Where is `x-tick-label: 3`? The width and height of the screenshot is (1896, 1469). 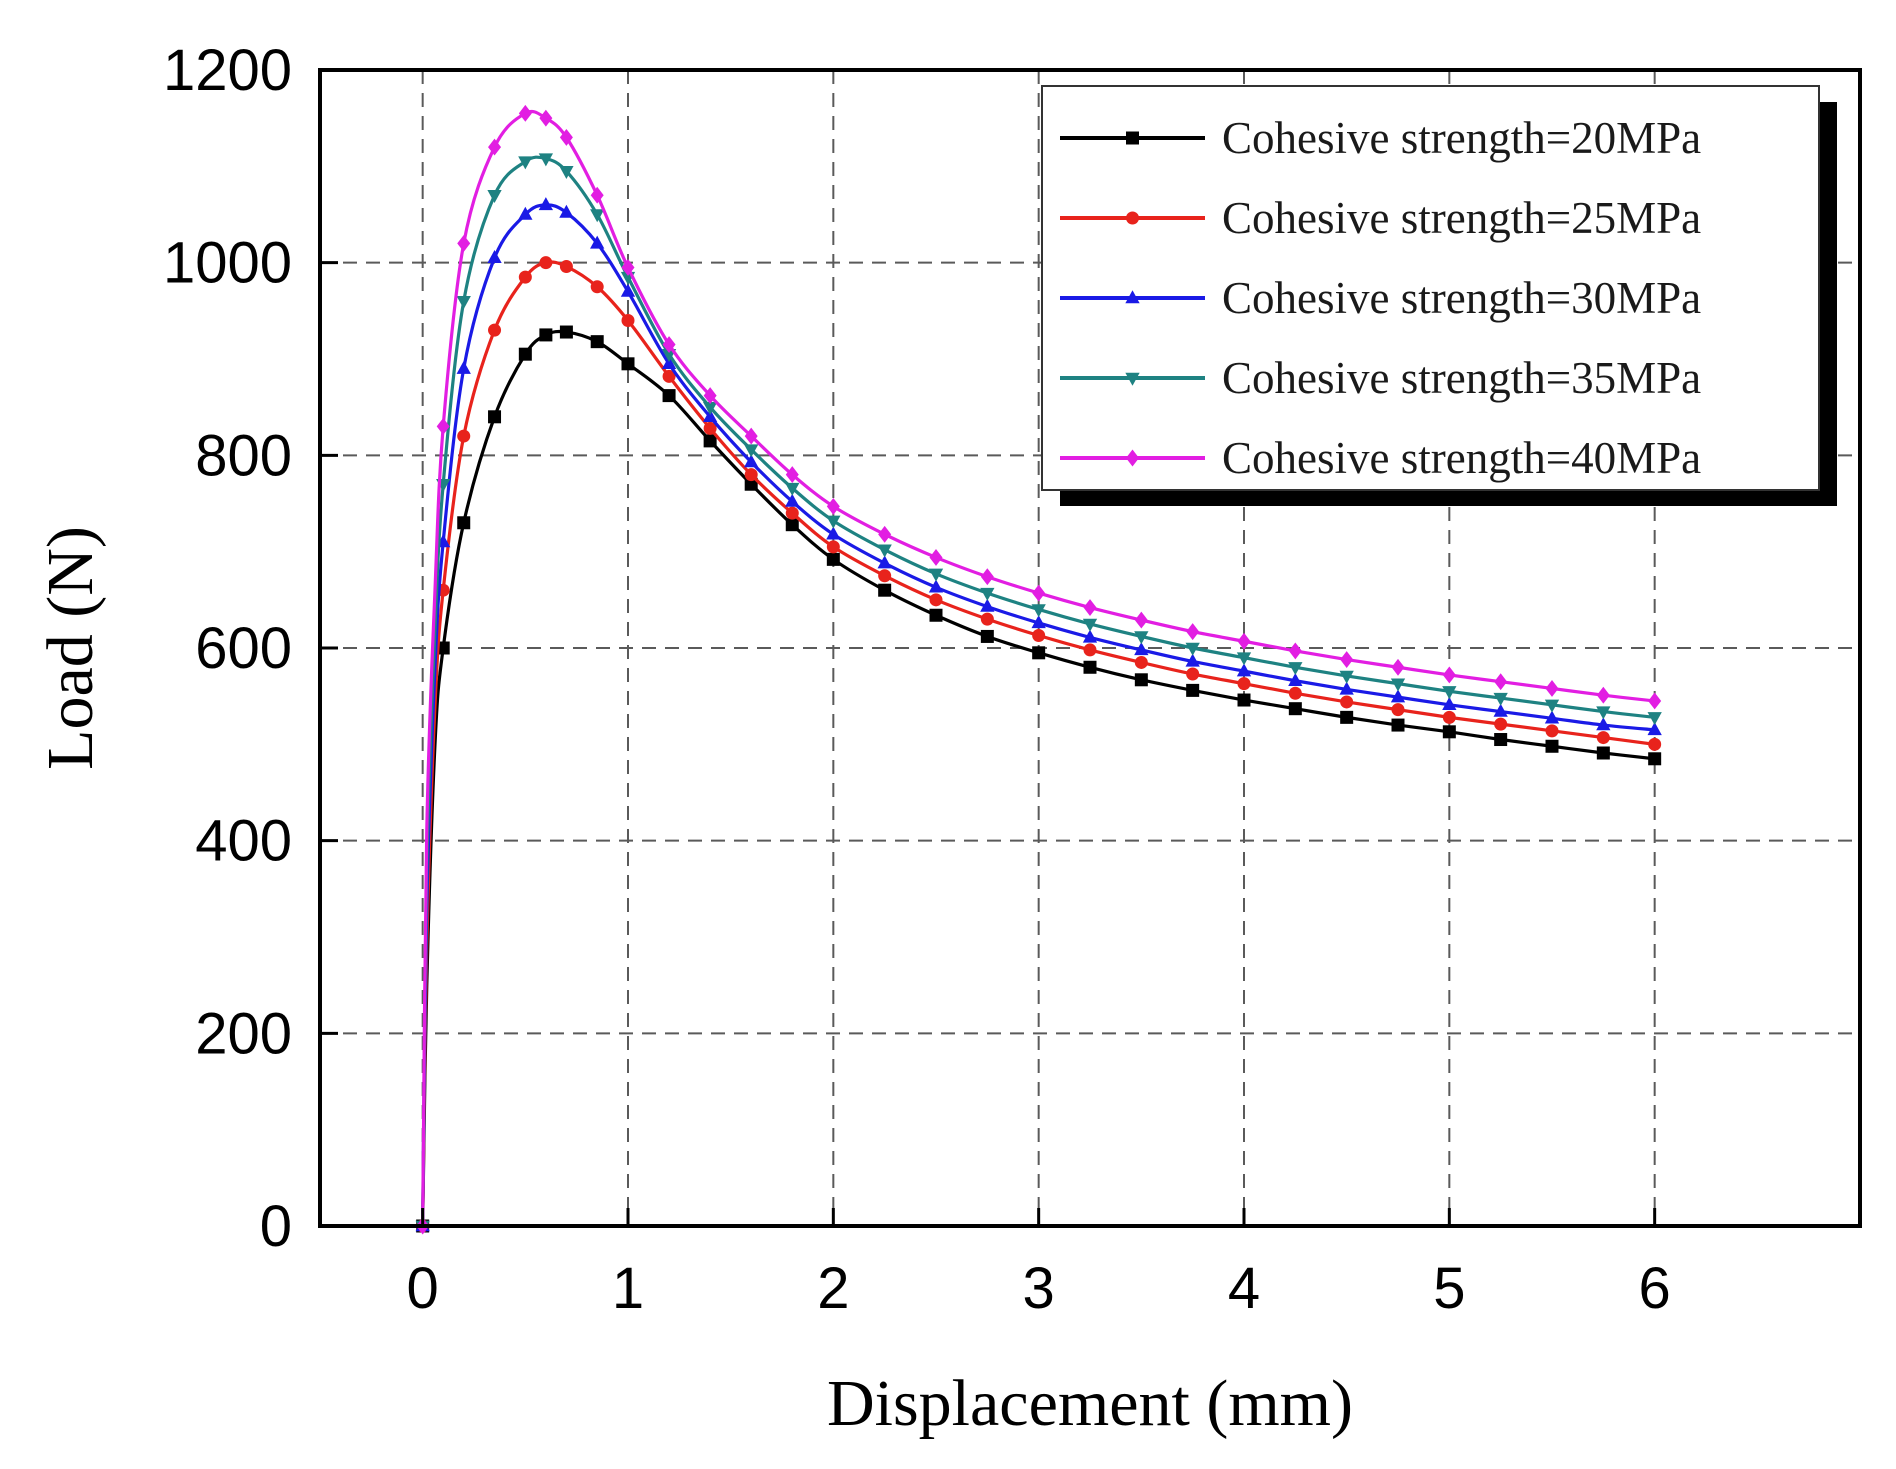
x-tick-label: 3 is located at coordinates (1039, 1288).